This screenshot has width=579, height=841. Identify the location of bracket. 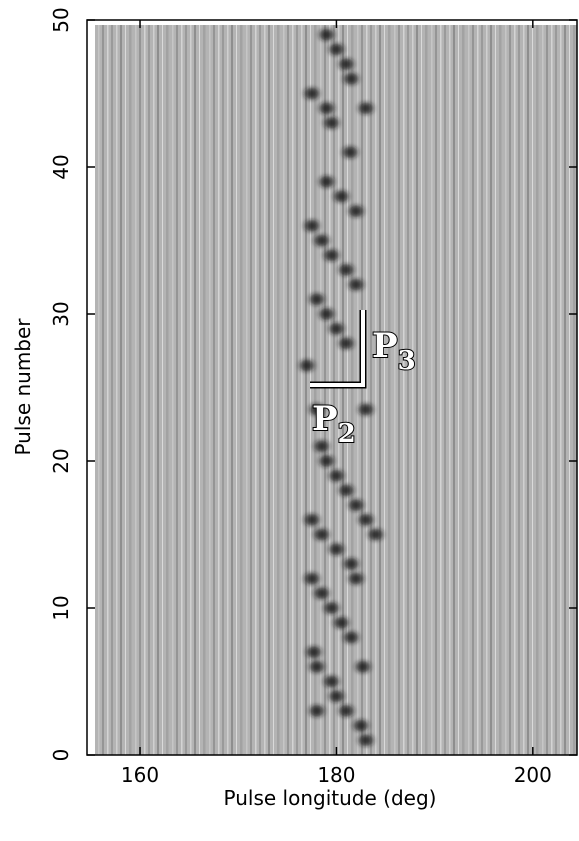
(337, 348).